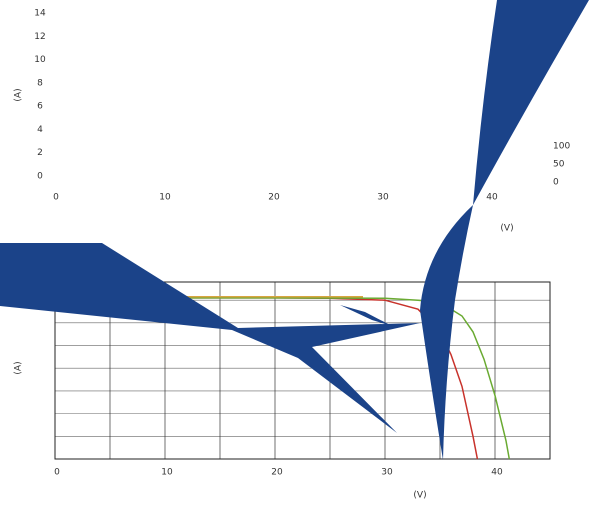 The height and width of the screenshot is (508, 589). What do you see at coordinates (40, 60) in the screenshot?
I see `y-tick-label: 10` at bounding box center [40, 60].